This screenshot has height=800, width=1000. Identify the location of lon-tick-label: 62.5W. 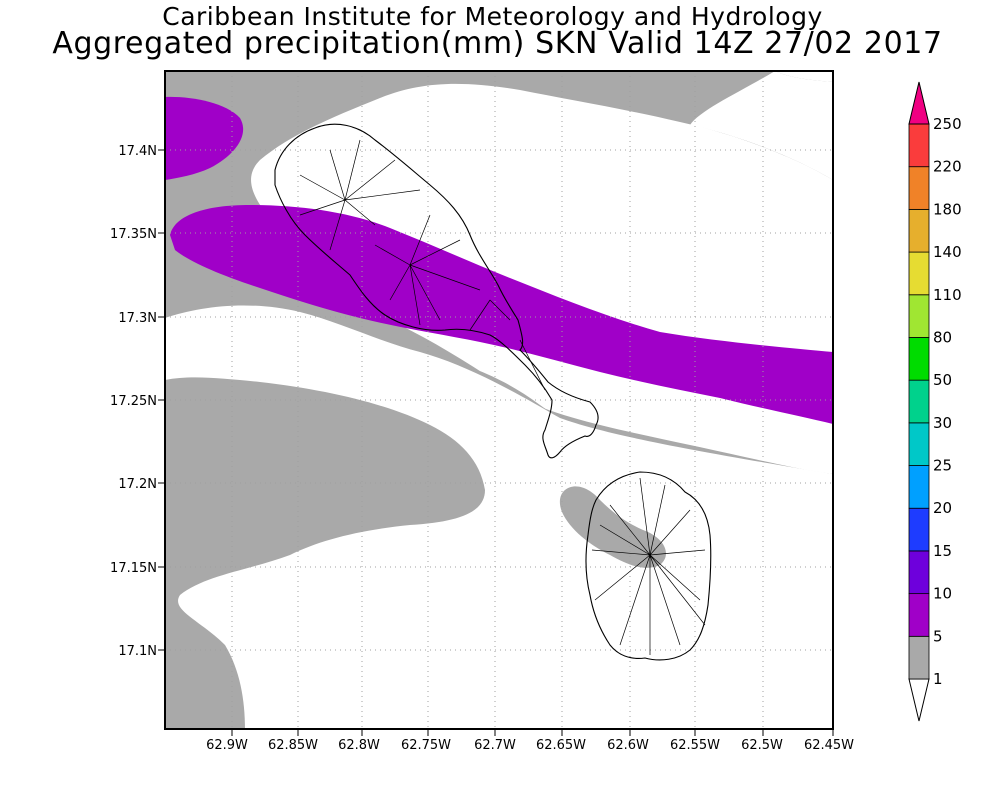
(762, 745).